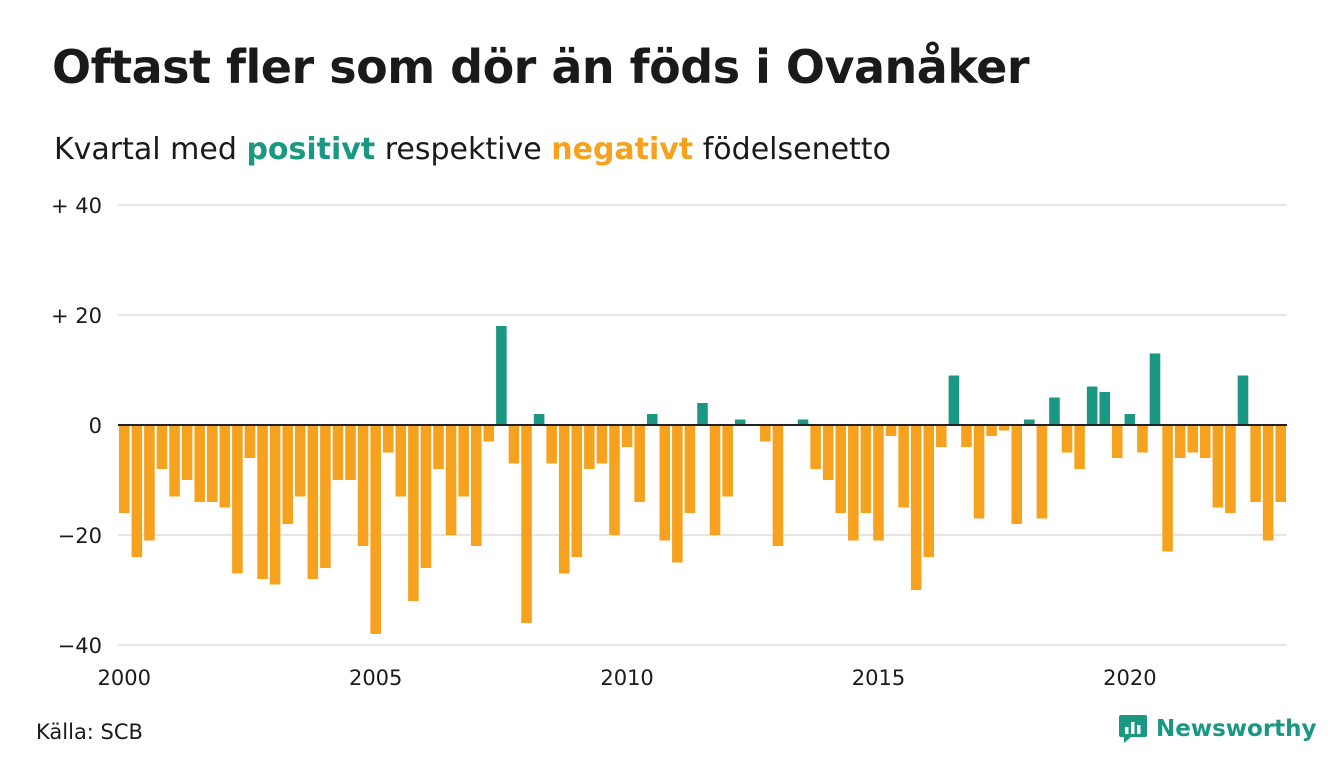  I want to click on source-label: Källa: SCB, so click(89, 732).